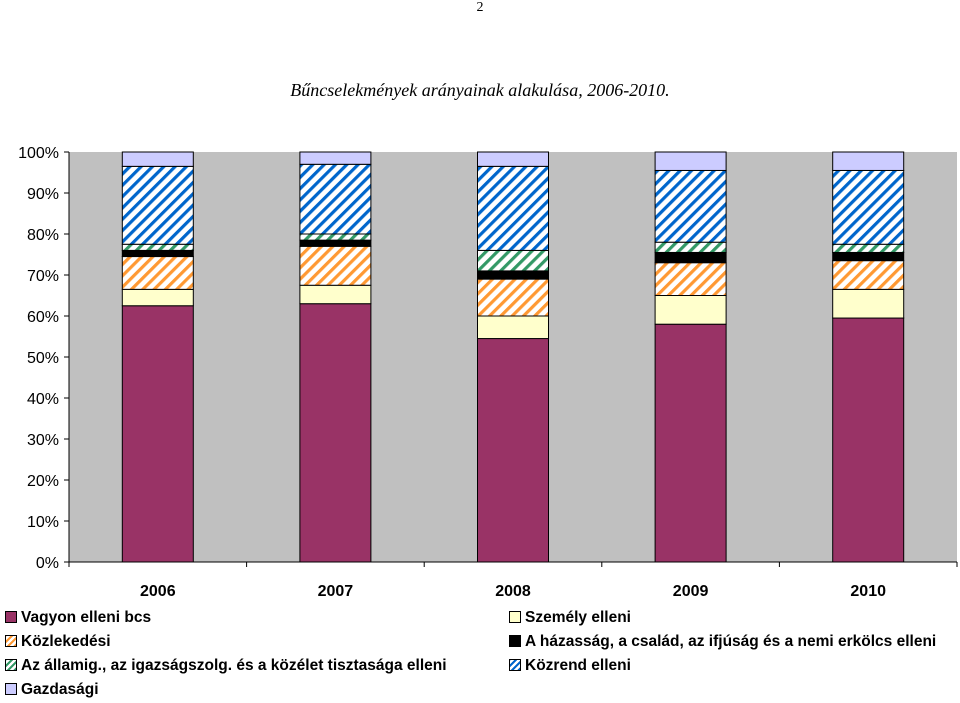  I want to click on y-tick-label: 90%, so click(43, 194).